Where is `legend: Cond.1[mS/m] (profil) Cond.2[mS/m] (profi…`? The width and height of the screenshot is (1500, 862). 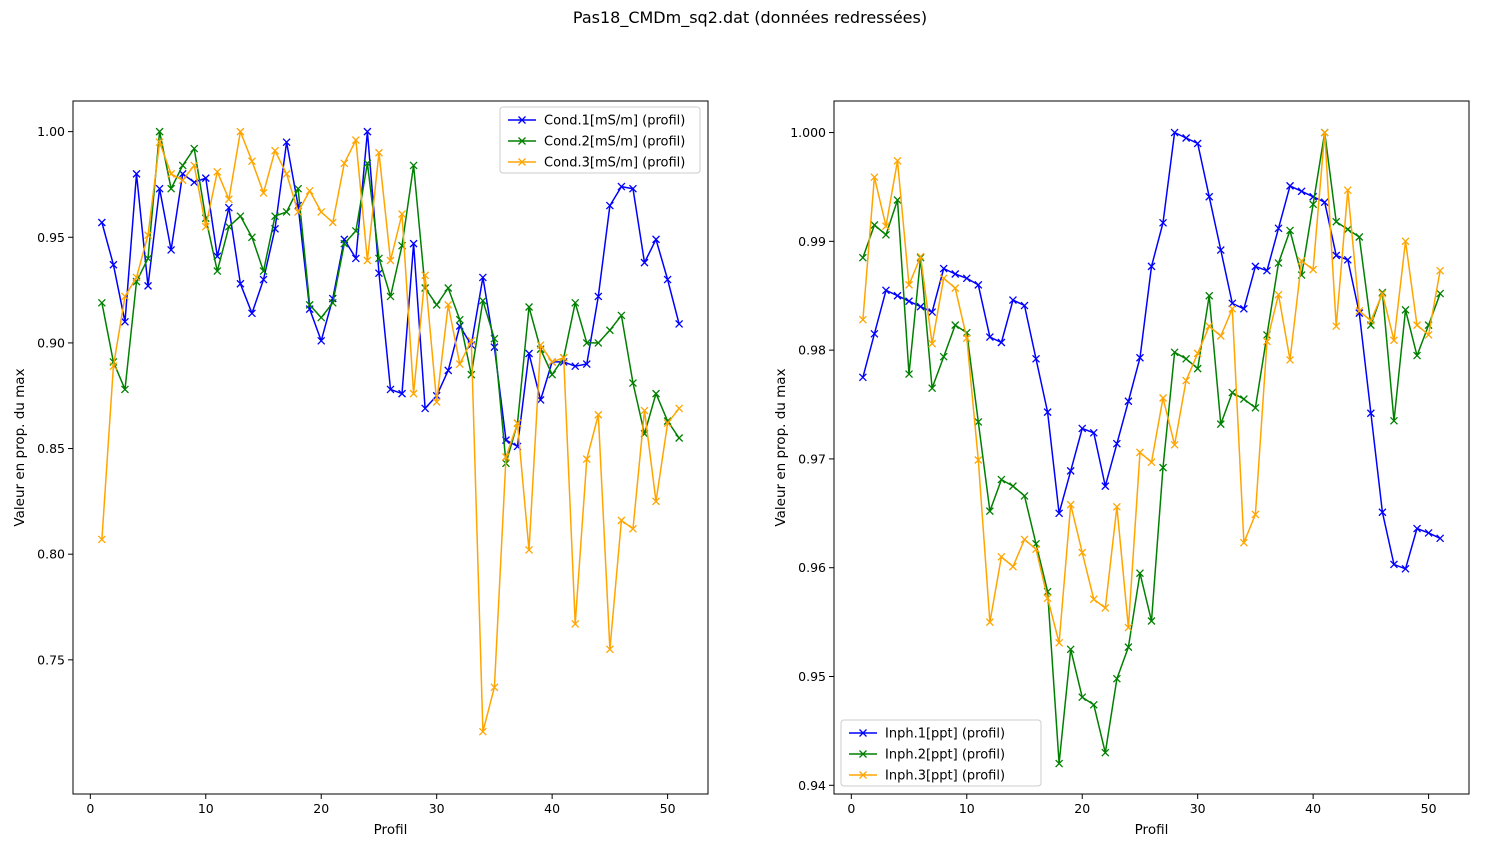 legend: Cond.1[mS/m] (profil) Cond.2[mS/m] (profi… is located at coordinates (600, 140).